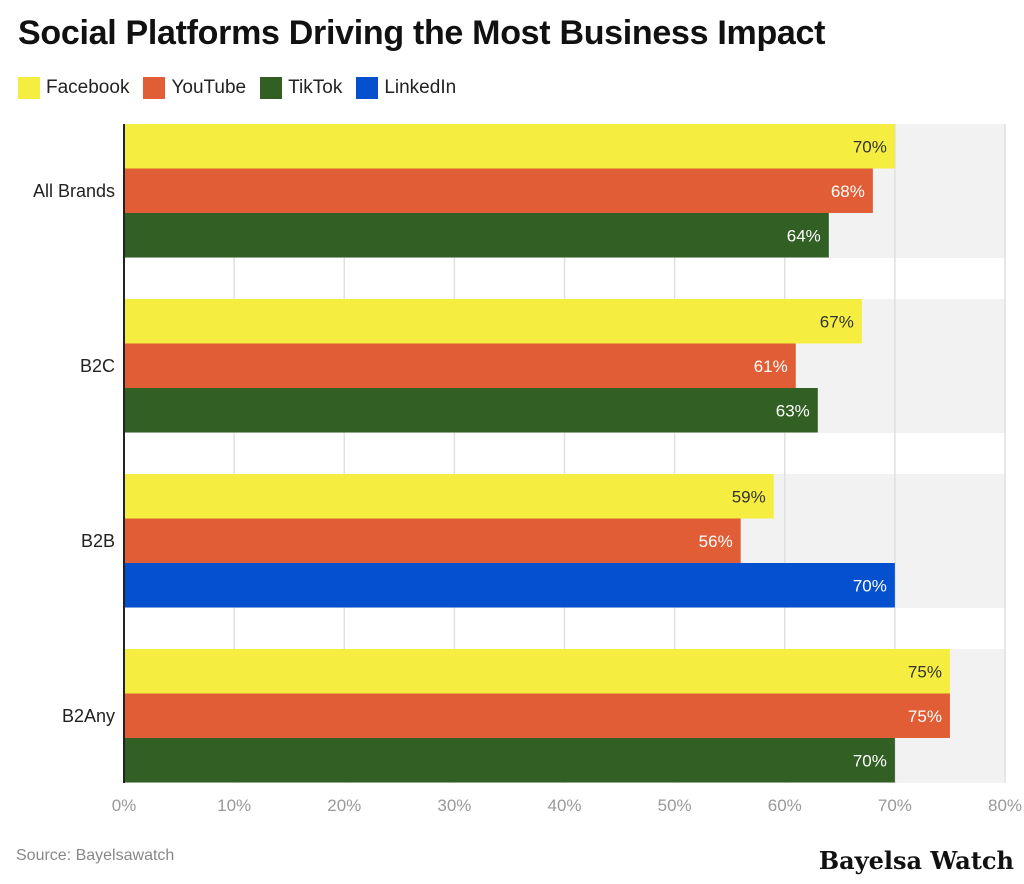 This screenshot has height=884, width=1024. Describe the element at coordinates (925, 671) in the screenshot. I see `data-label-b2any-facebook: 75%` at that location.